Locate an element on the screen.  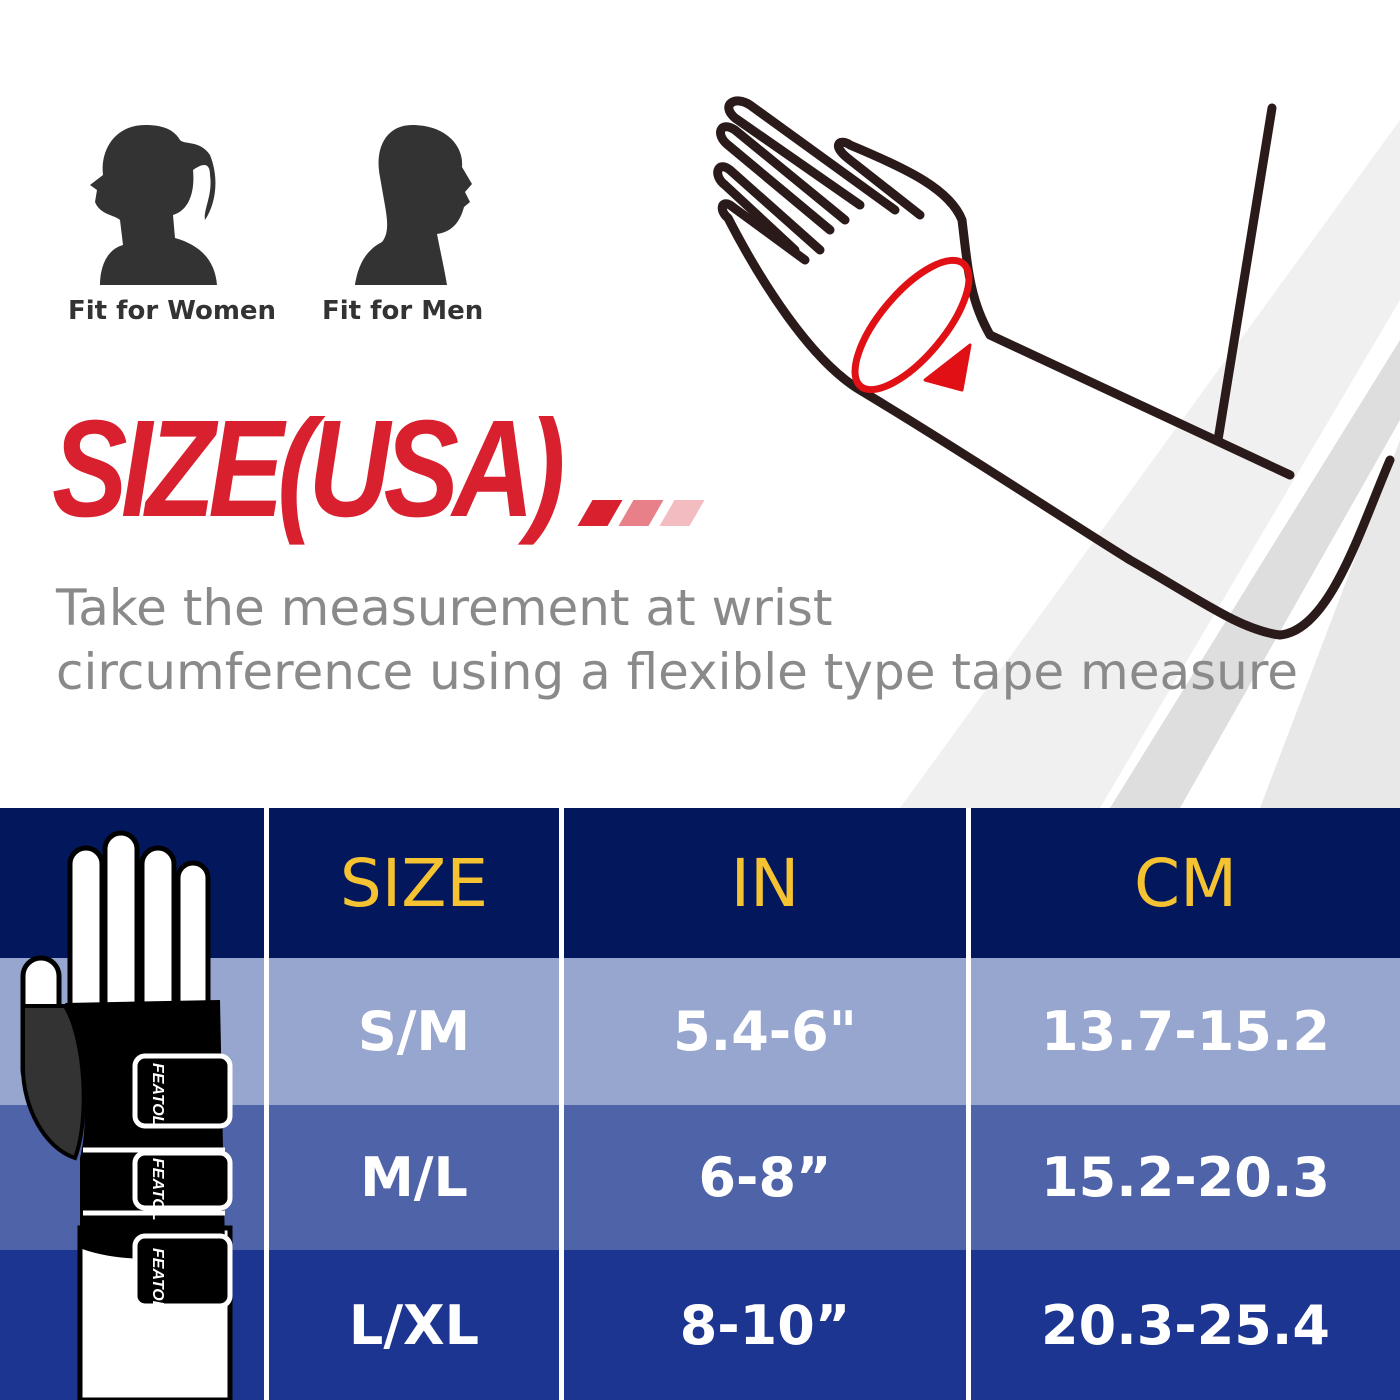
cell-in: 6-8” is located at coordinates (765, 1177).